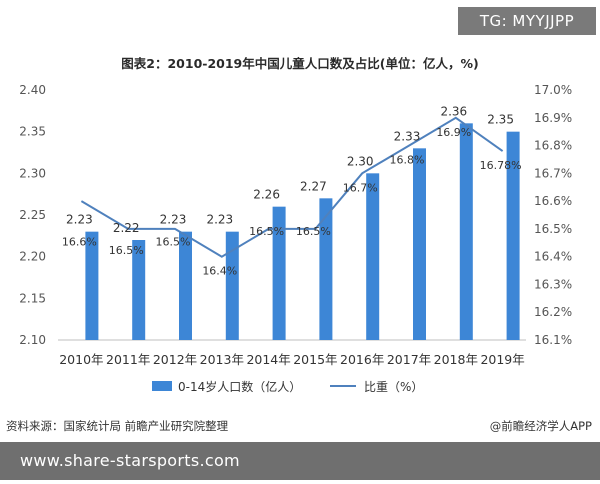 The height and width of the screenshot is (484, 600). Describe the element at coordinates (527, 21) in the screenshot. I see `tg-badge: TG: MYYJJPP` at that location.